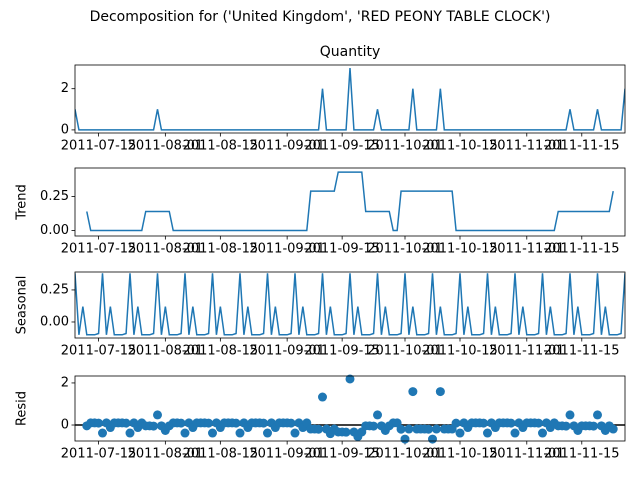 This screenshot has width=640, height=480. Describe the element at coordinates (22, 305) in the screenshot. I see `y-axis-label: Seasonal` at that location.